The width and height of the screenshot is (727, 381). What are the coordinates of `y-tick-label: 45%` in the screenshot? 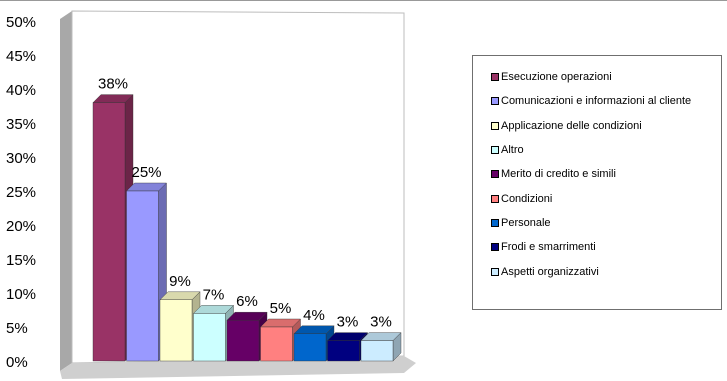 It's located at (21, 56).